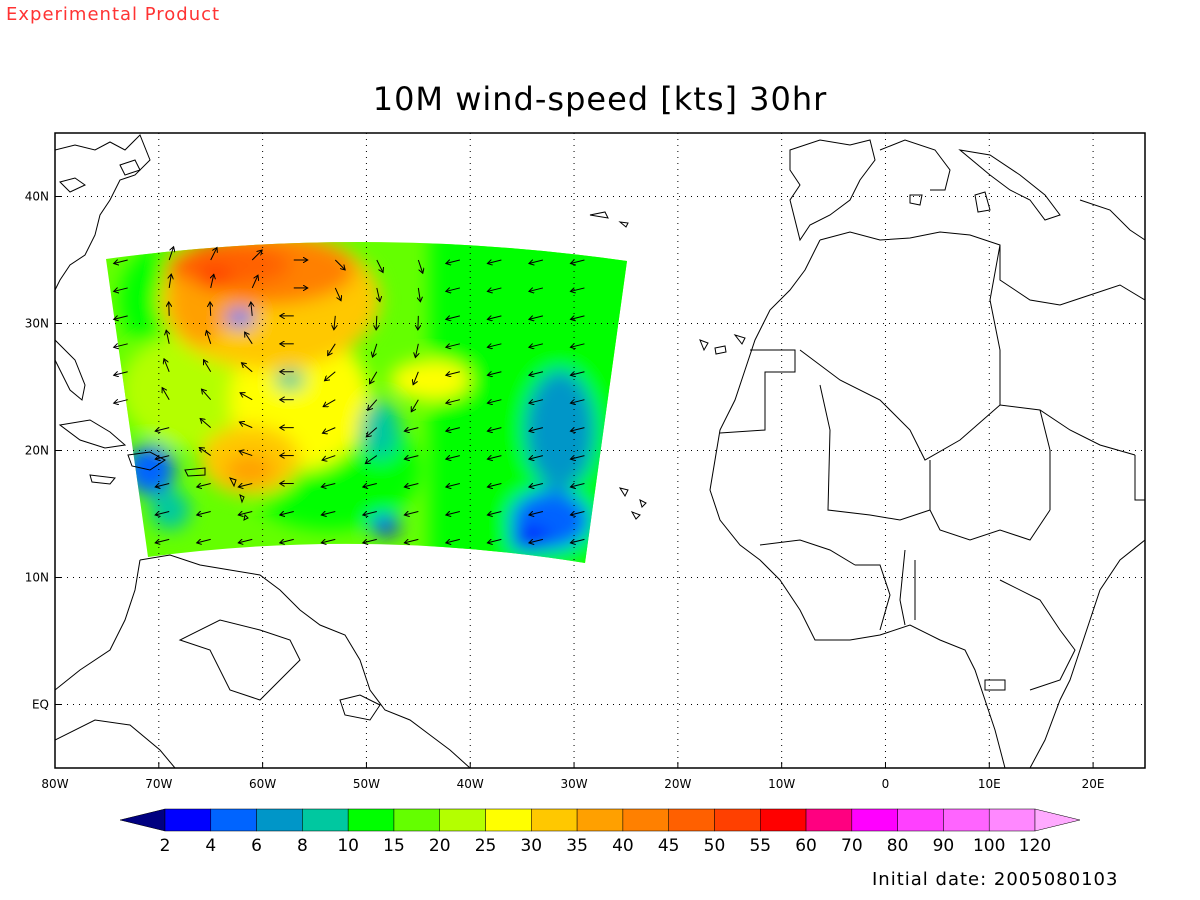 The width and height of the screenshot is (1200, 900). Describe the element at coordinates (440, 846) in the screenshot. I see `colorbar-label: 20` at that location.